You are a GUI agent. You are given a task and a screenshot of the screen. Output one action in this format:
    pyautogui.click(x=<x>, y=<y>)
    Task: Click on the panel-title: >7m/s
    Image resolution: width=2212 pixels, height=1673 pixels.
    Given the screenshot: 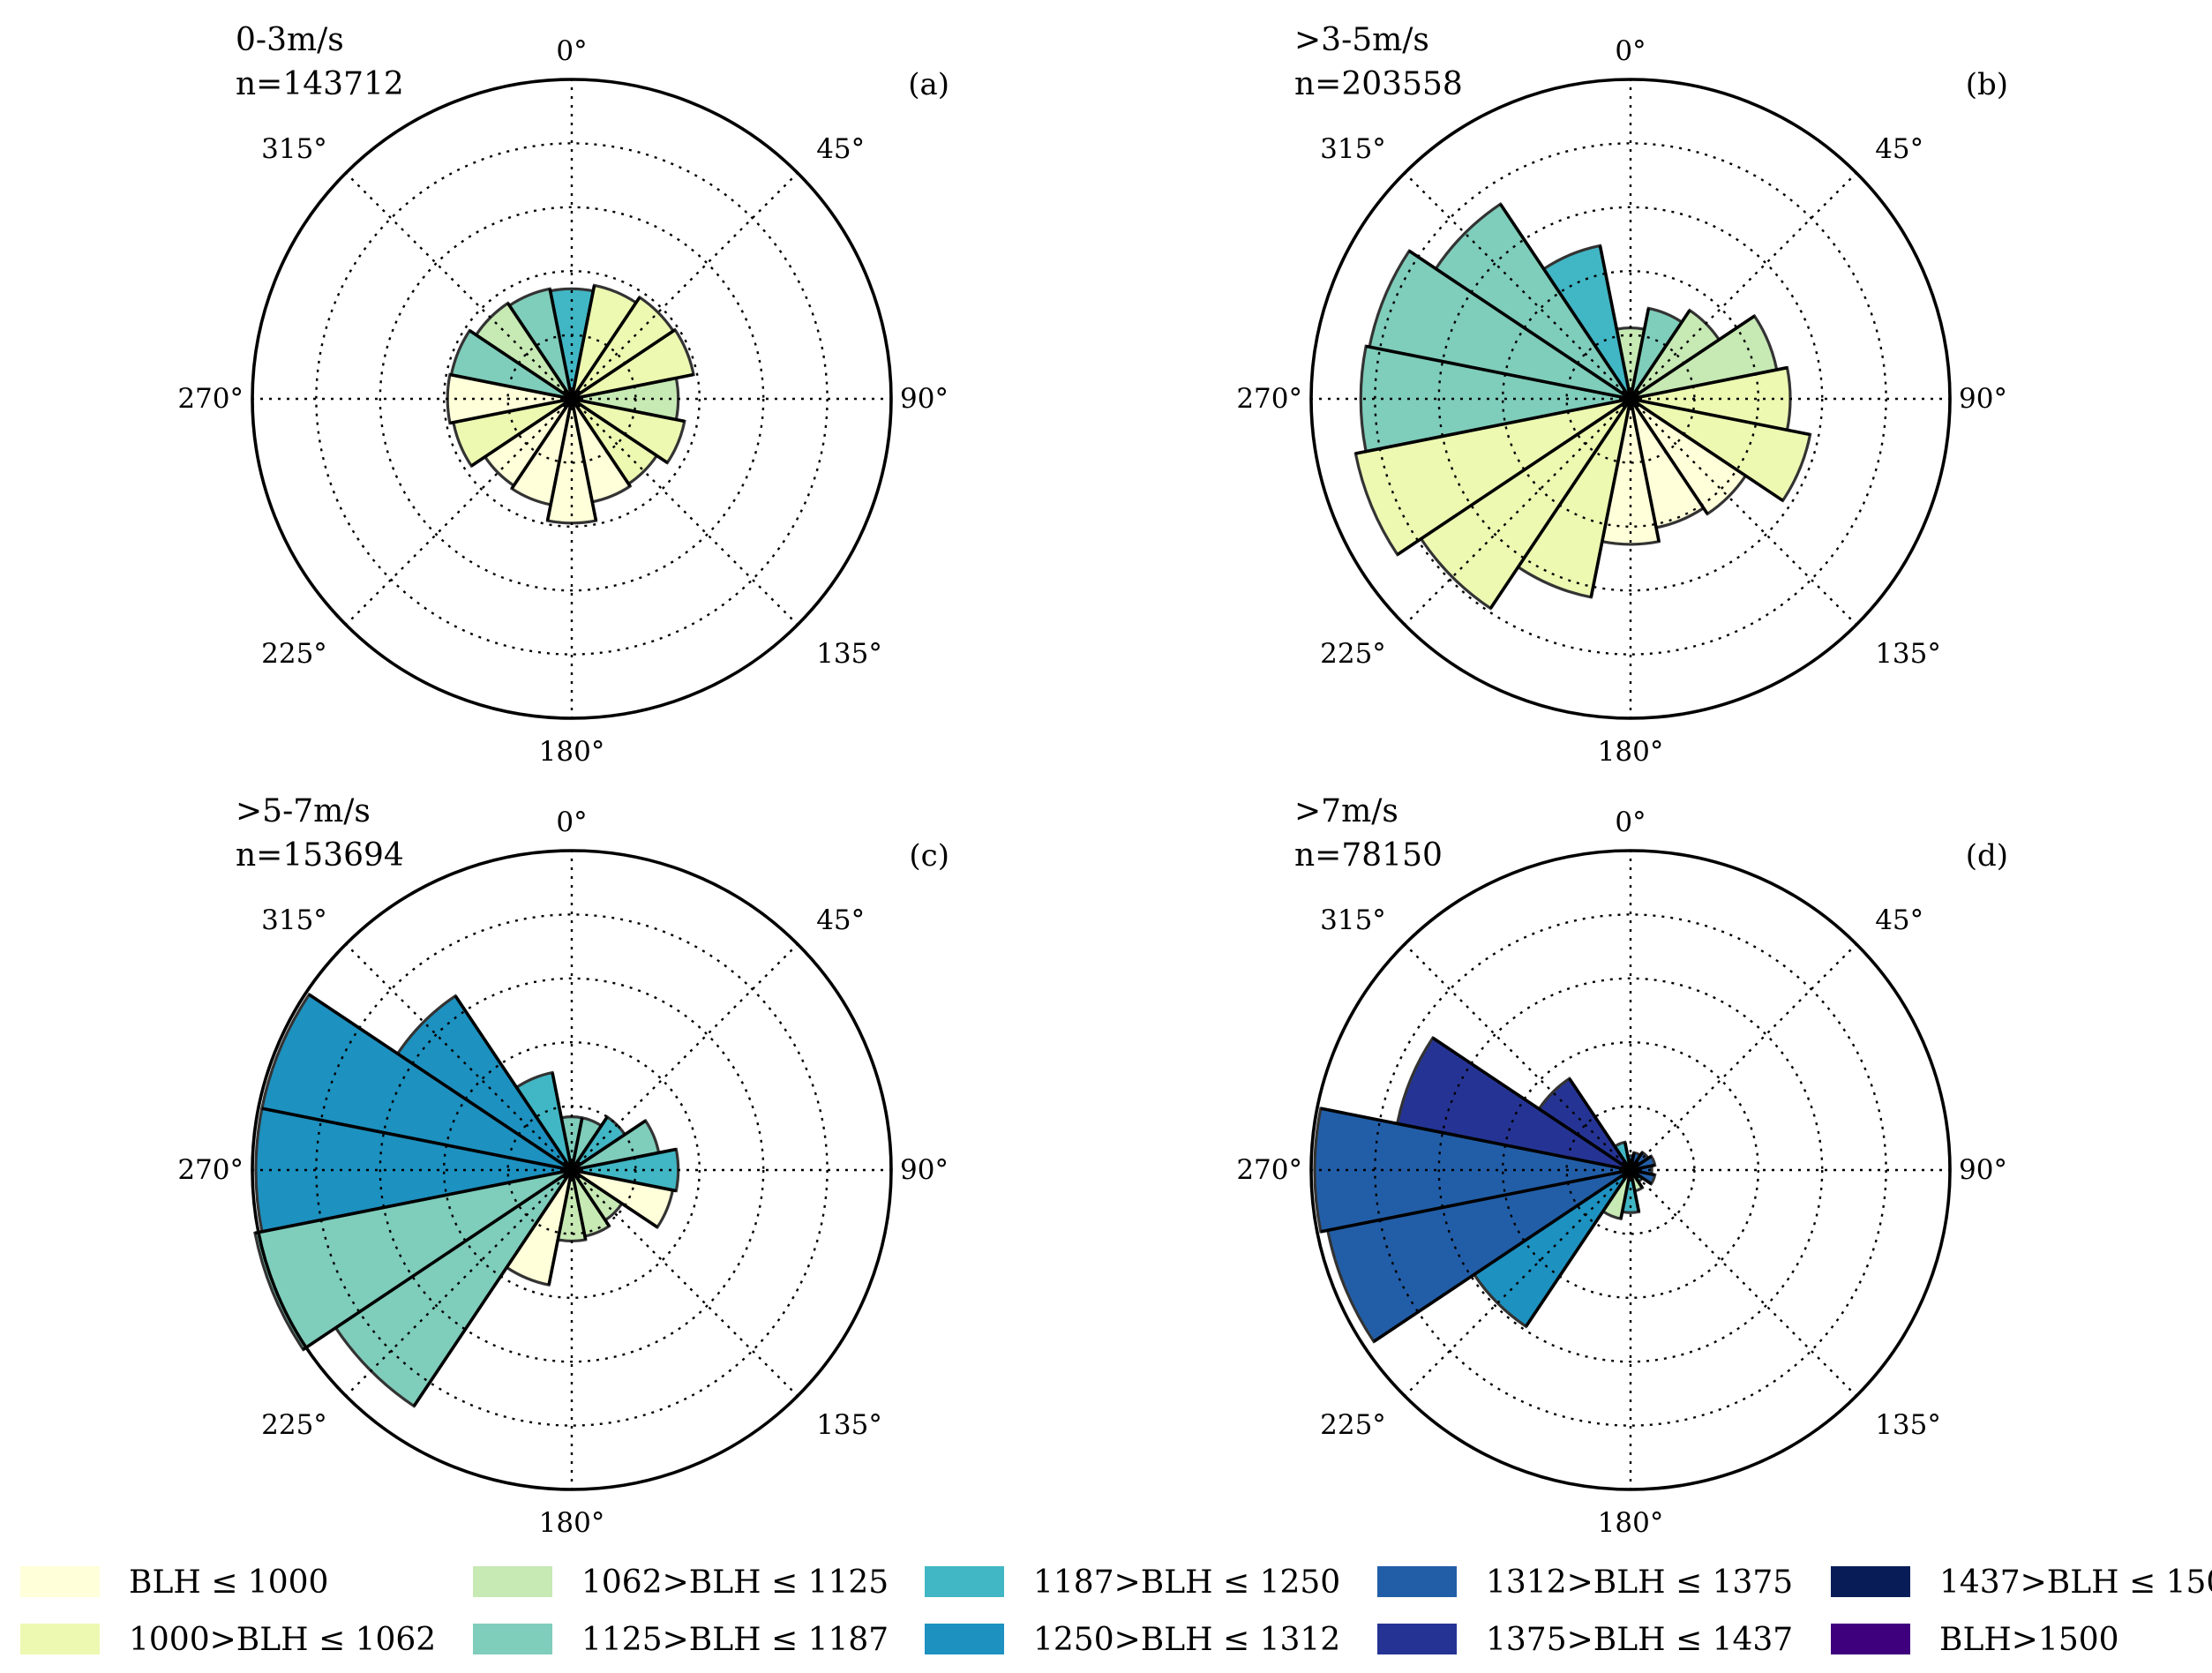 What is the action you would take?
    pyautogui.click(x=1346, y=811)
    